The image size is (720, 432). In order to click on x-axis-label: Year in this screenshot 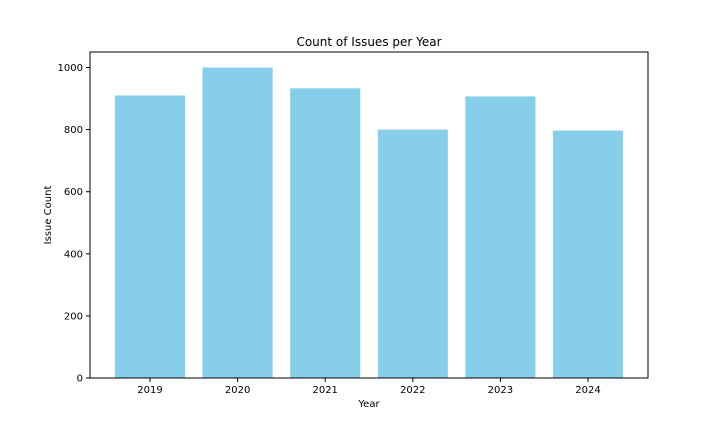, I will do `click(368, 404)`.